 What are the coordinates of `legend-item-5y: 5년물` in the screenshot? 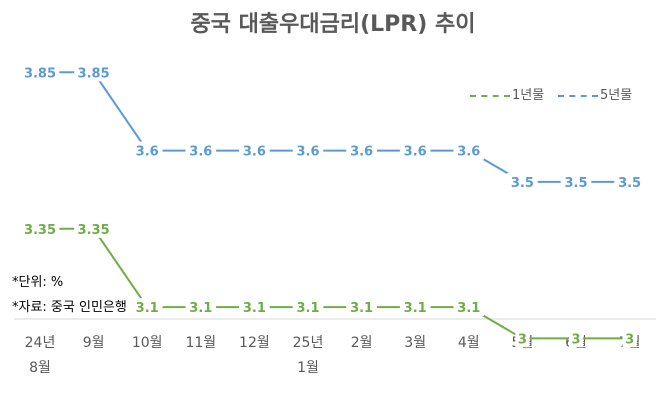 It's located at (595, 93).